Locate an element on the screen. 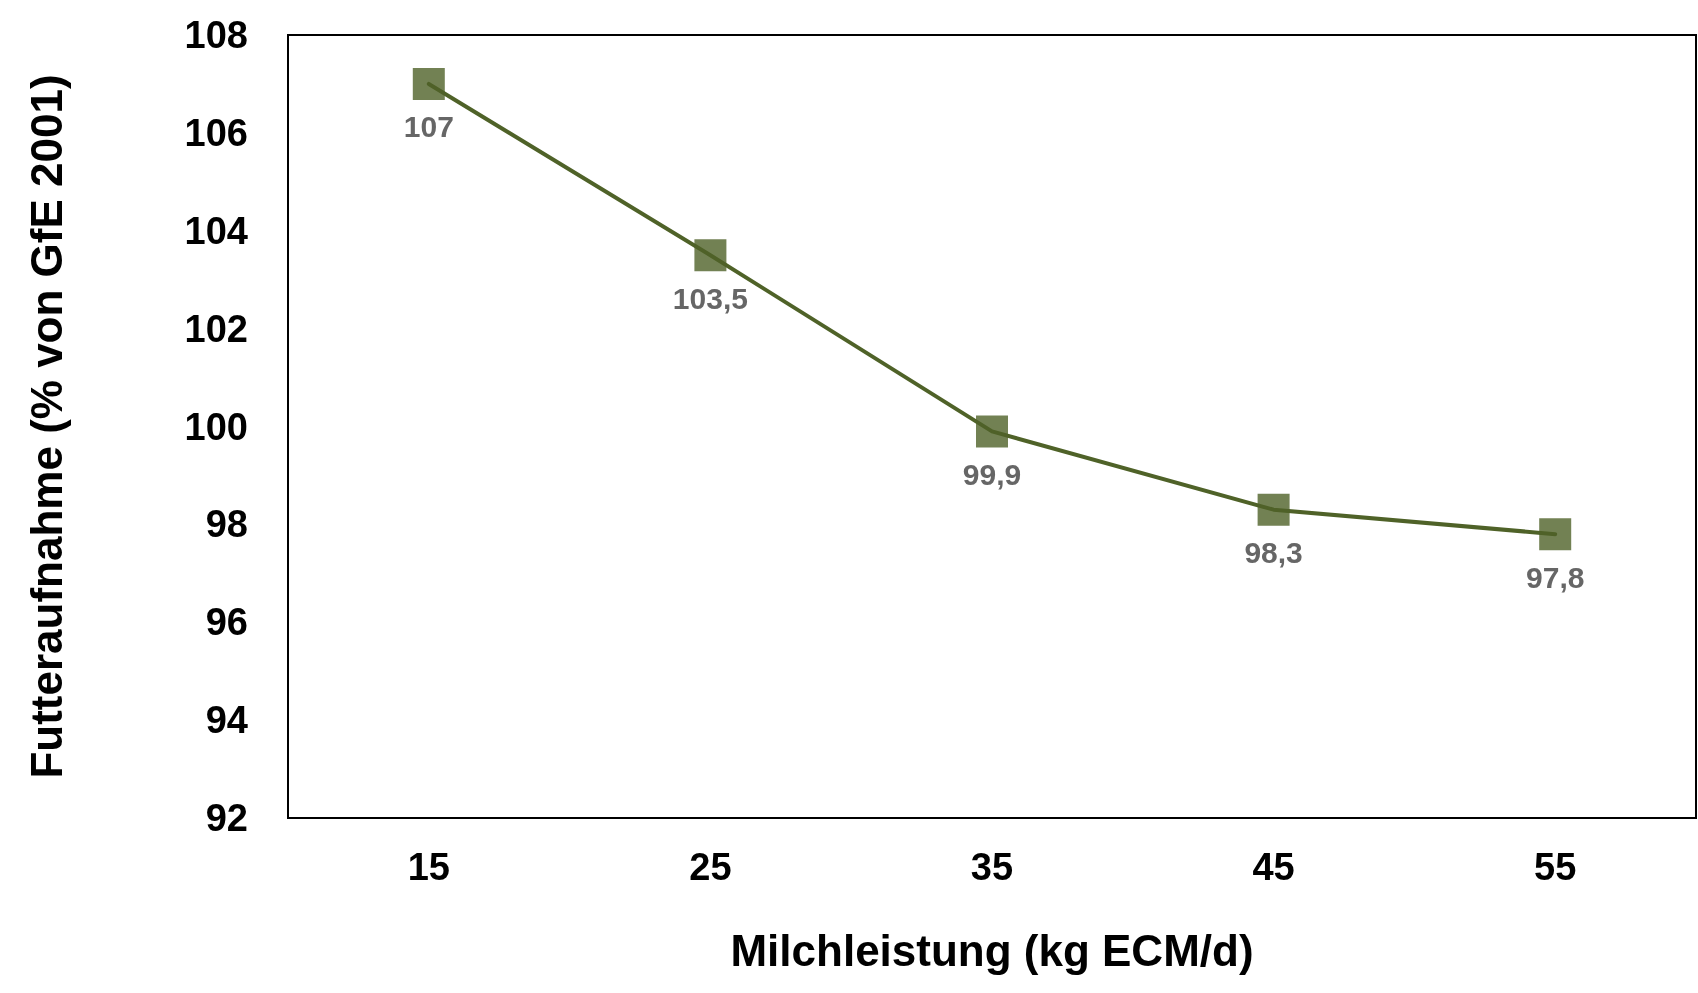  y-tick-label: 106 is located at coordinates (216, 132).